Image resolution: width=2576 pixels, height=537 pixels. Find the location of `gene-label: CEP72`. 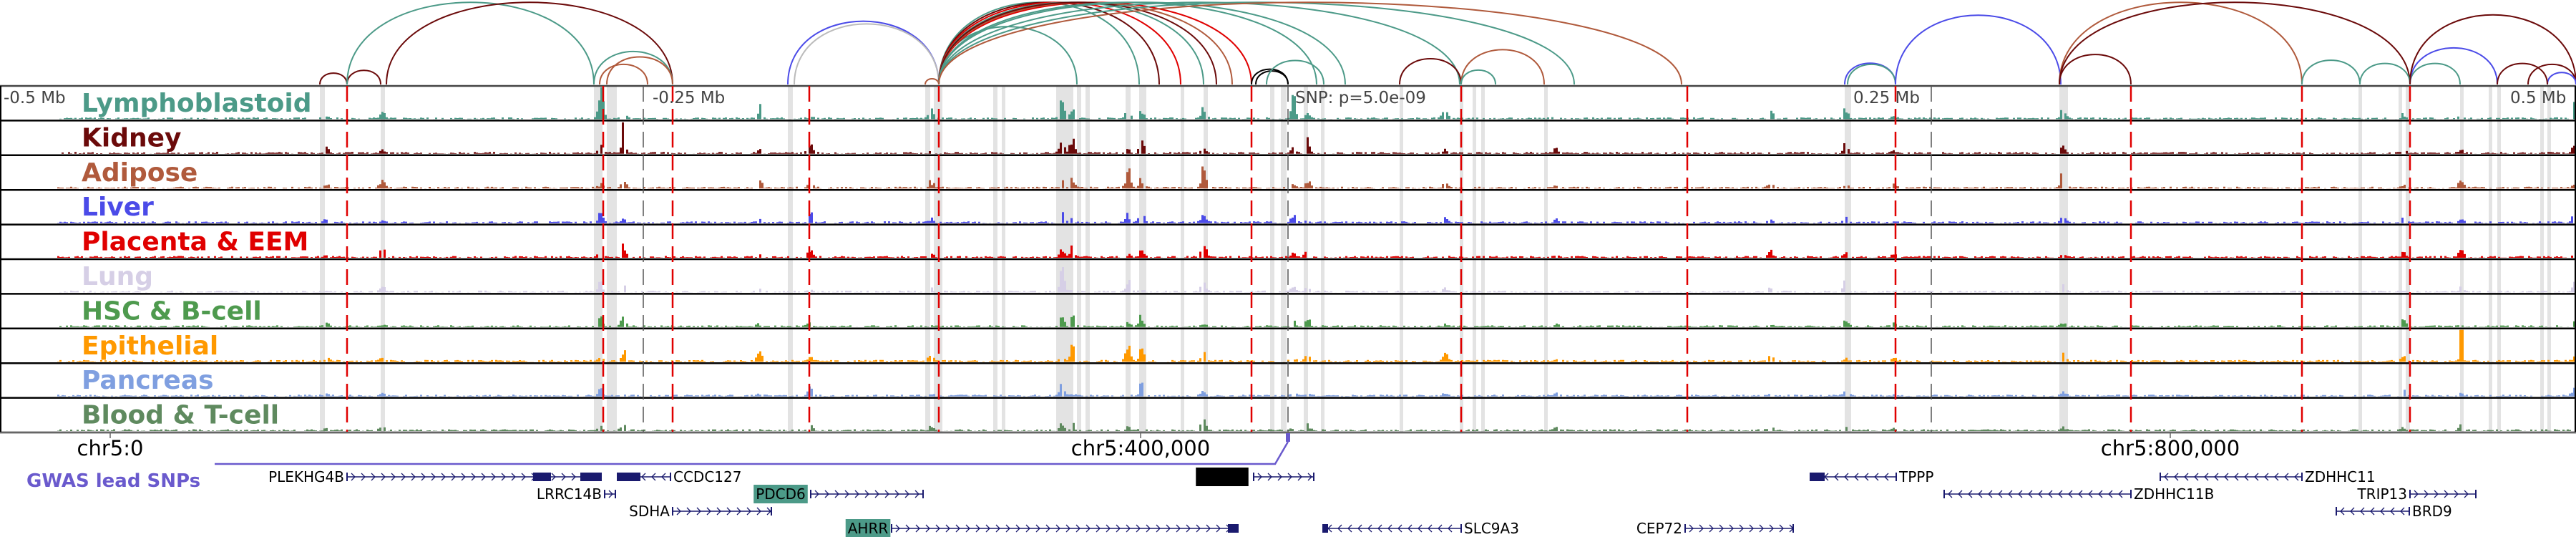

gene-label: CEP72 is located at coordinates (1659, 528).